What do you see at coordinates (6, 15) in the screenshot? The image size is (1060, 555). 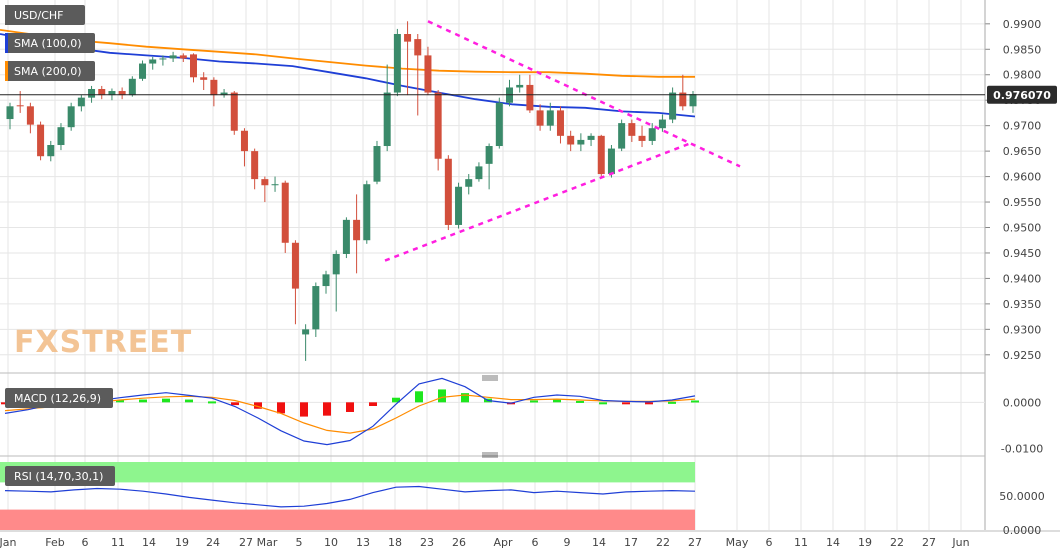 I see `symbol-legend-swatch` at bounding box center [6, 15].